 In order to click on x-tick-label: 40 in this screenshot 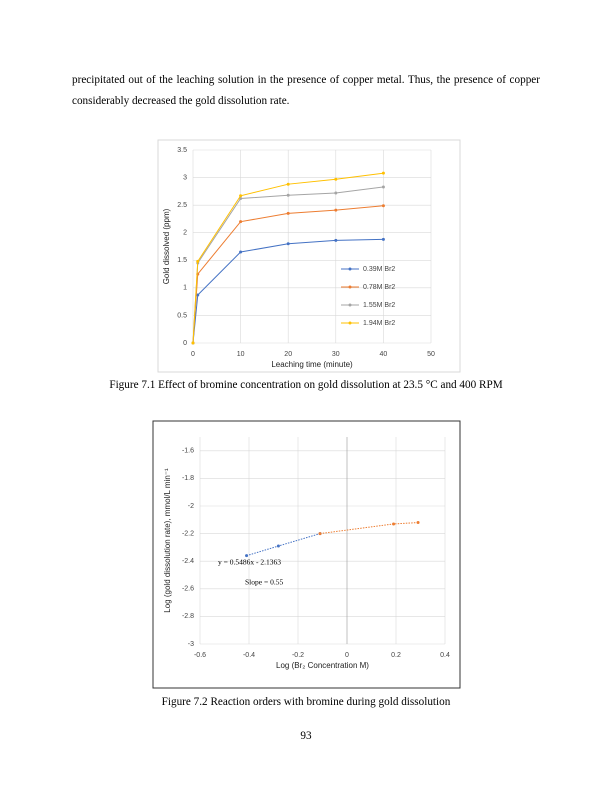, I will do `click(384, 354)`.